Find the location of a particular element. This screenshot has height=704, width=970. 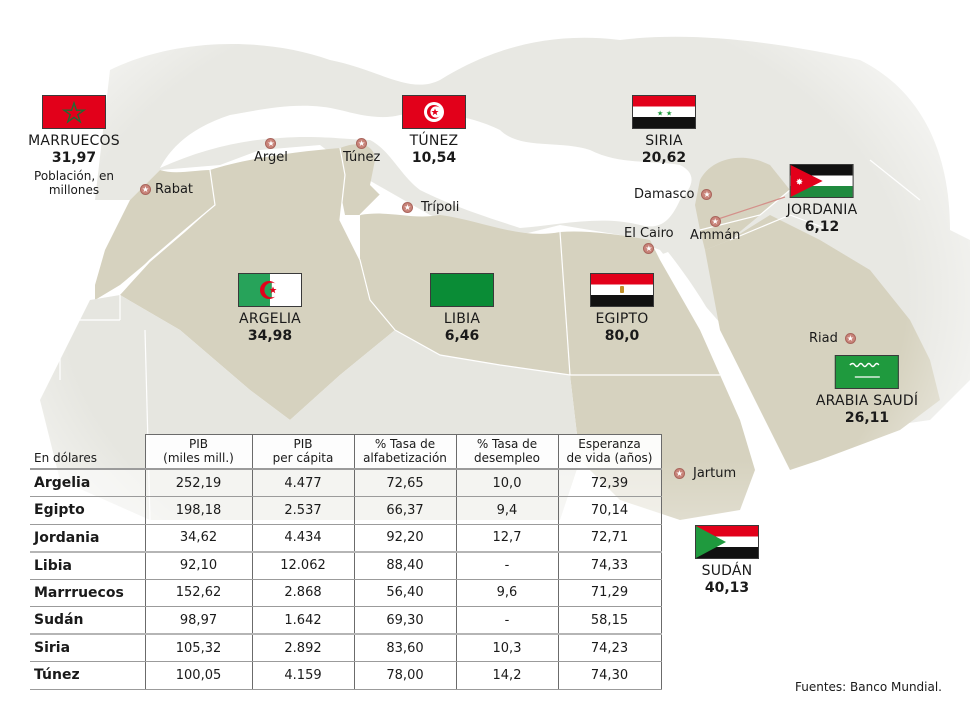

column-header-esperanza-vida: Esperanza de vida (años) is located at coordinates (609, 452).